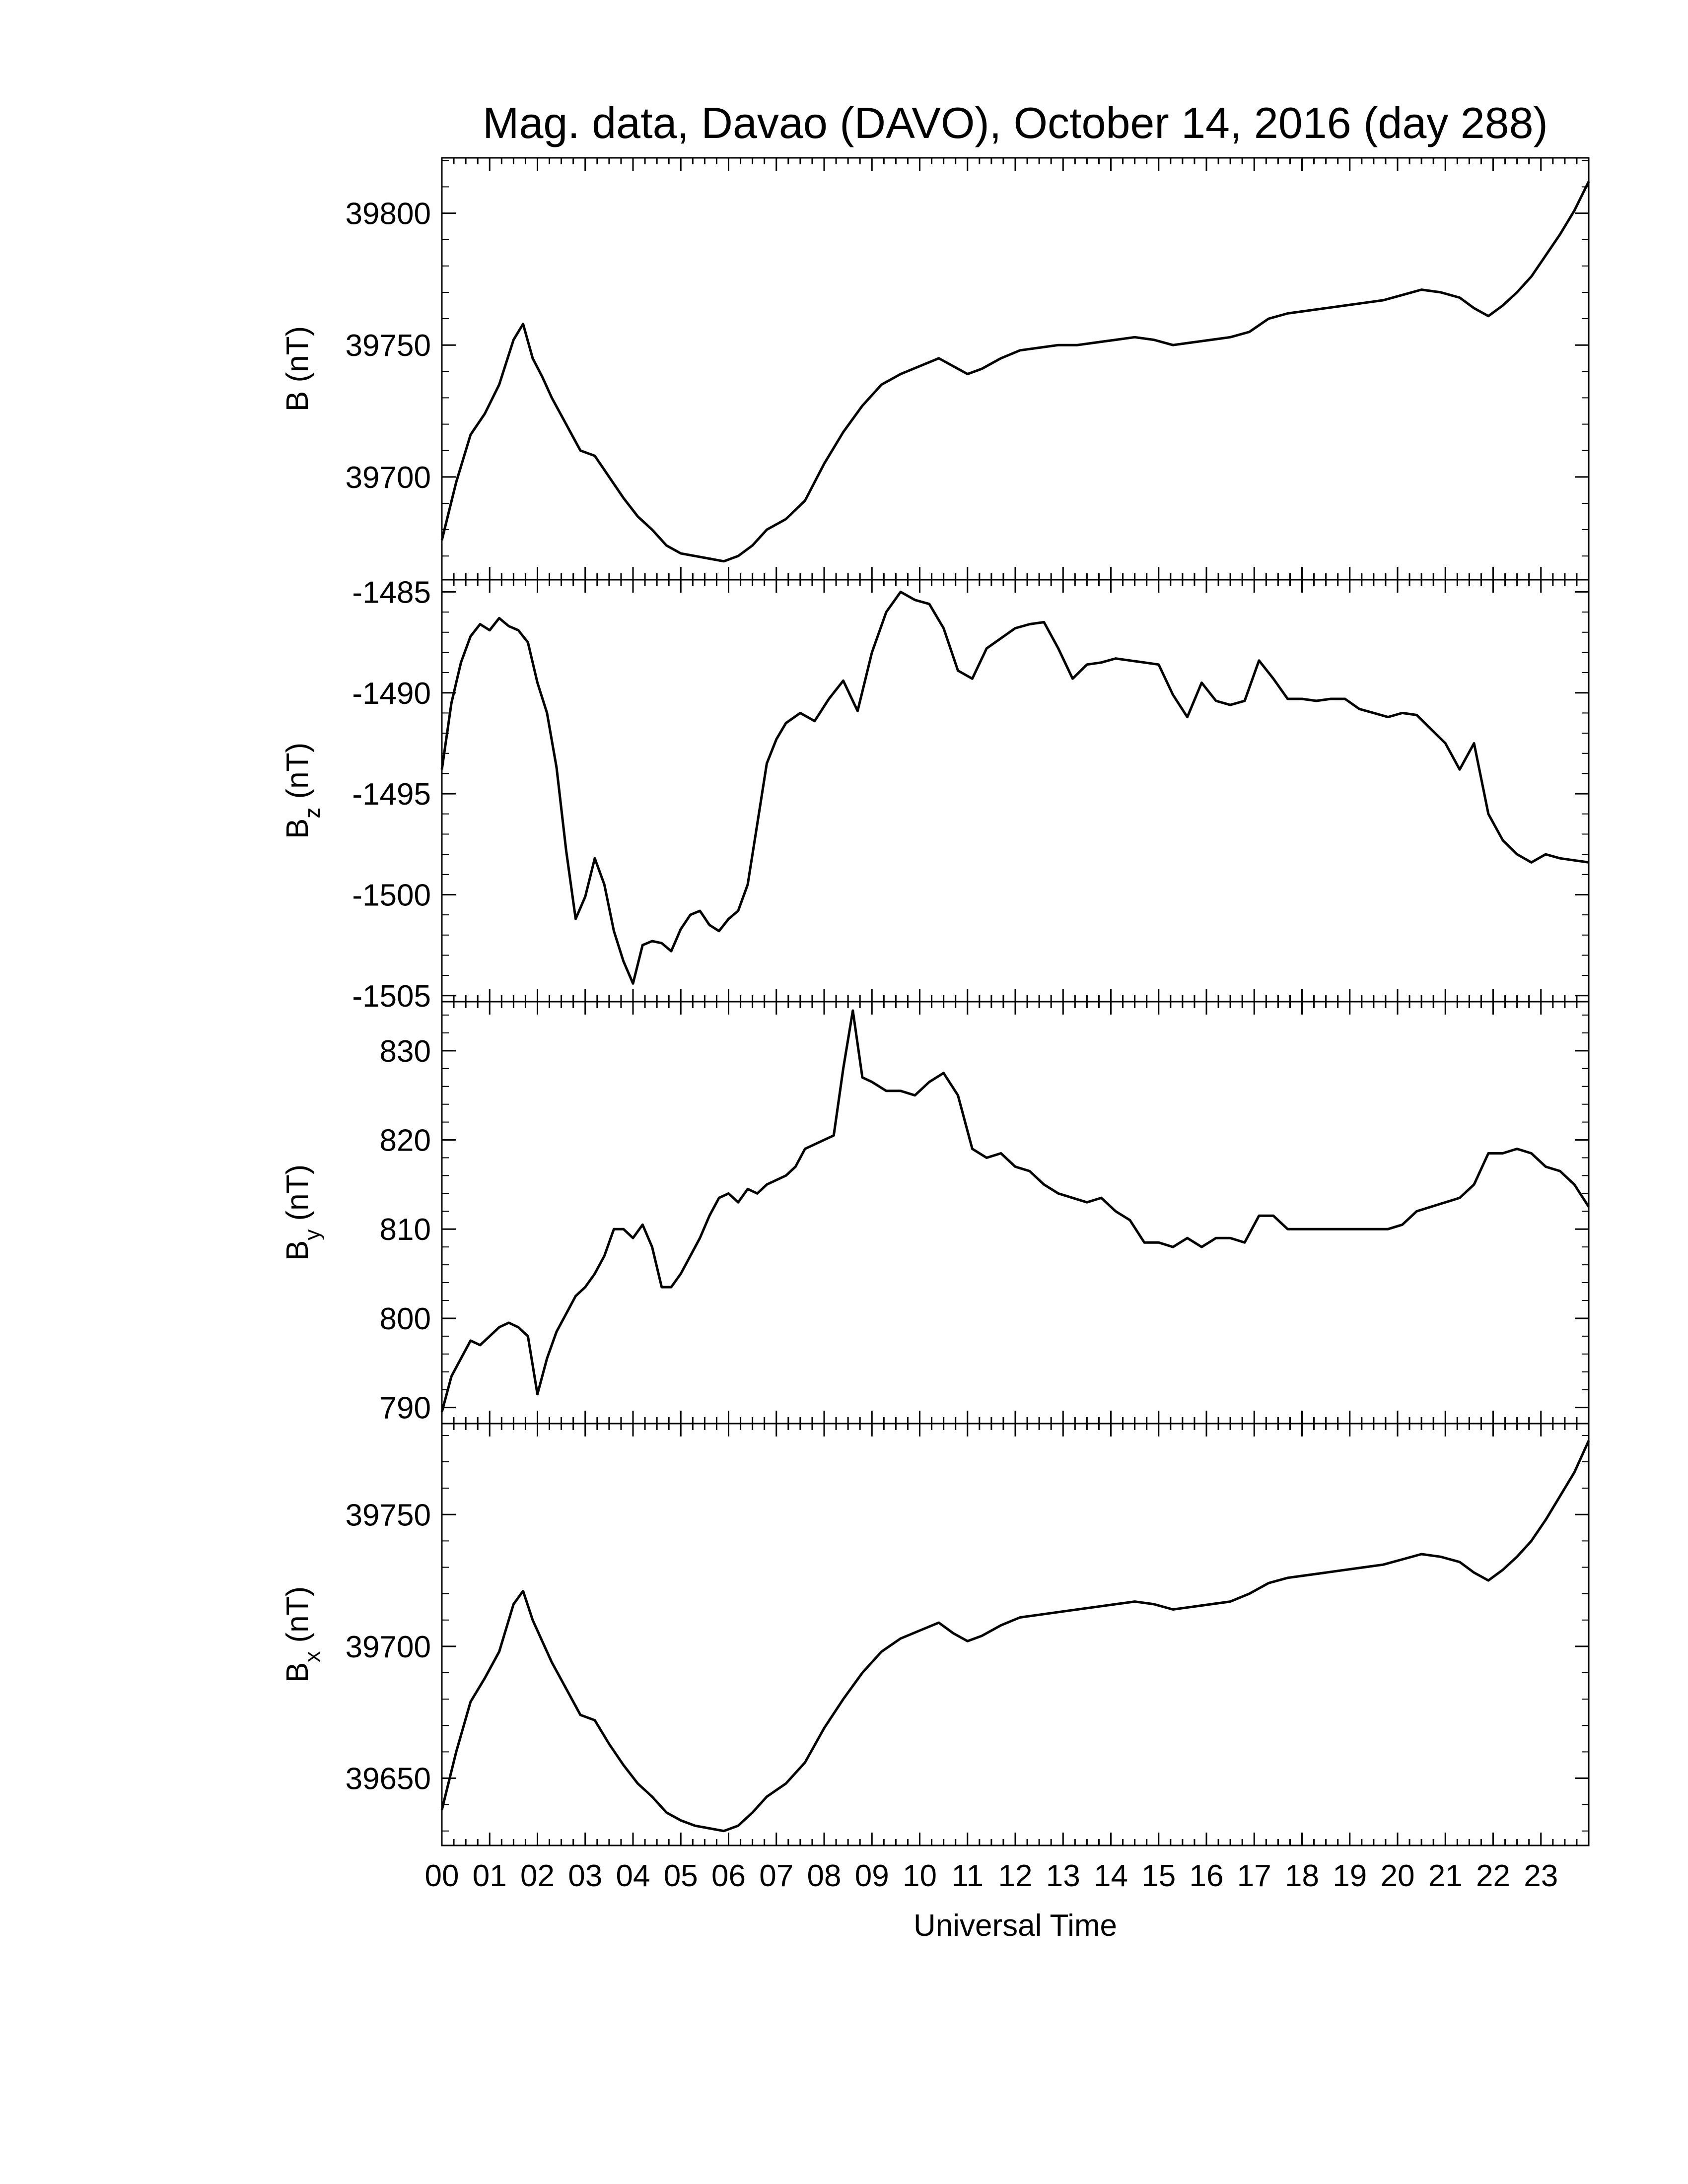  I want to click on x-tick-label: 10, so click(920, 1876).